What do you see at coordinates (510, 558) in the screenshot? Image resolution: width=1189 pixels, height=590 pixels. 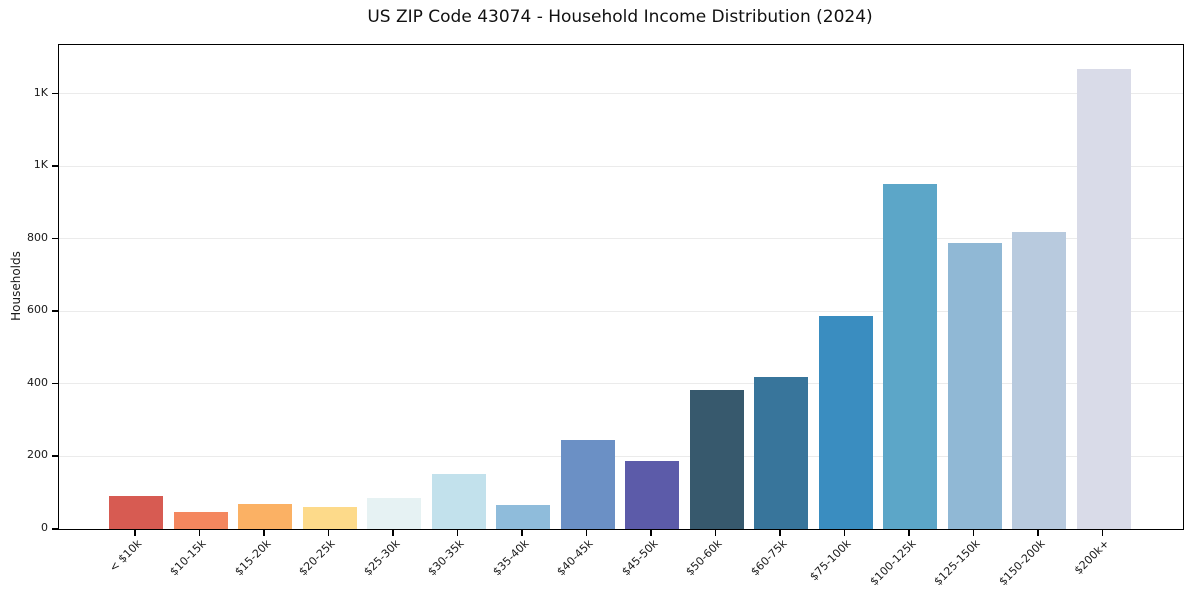 I see `x-tick-label: $35-40k` at bounding box center [510, 558].